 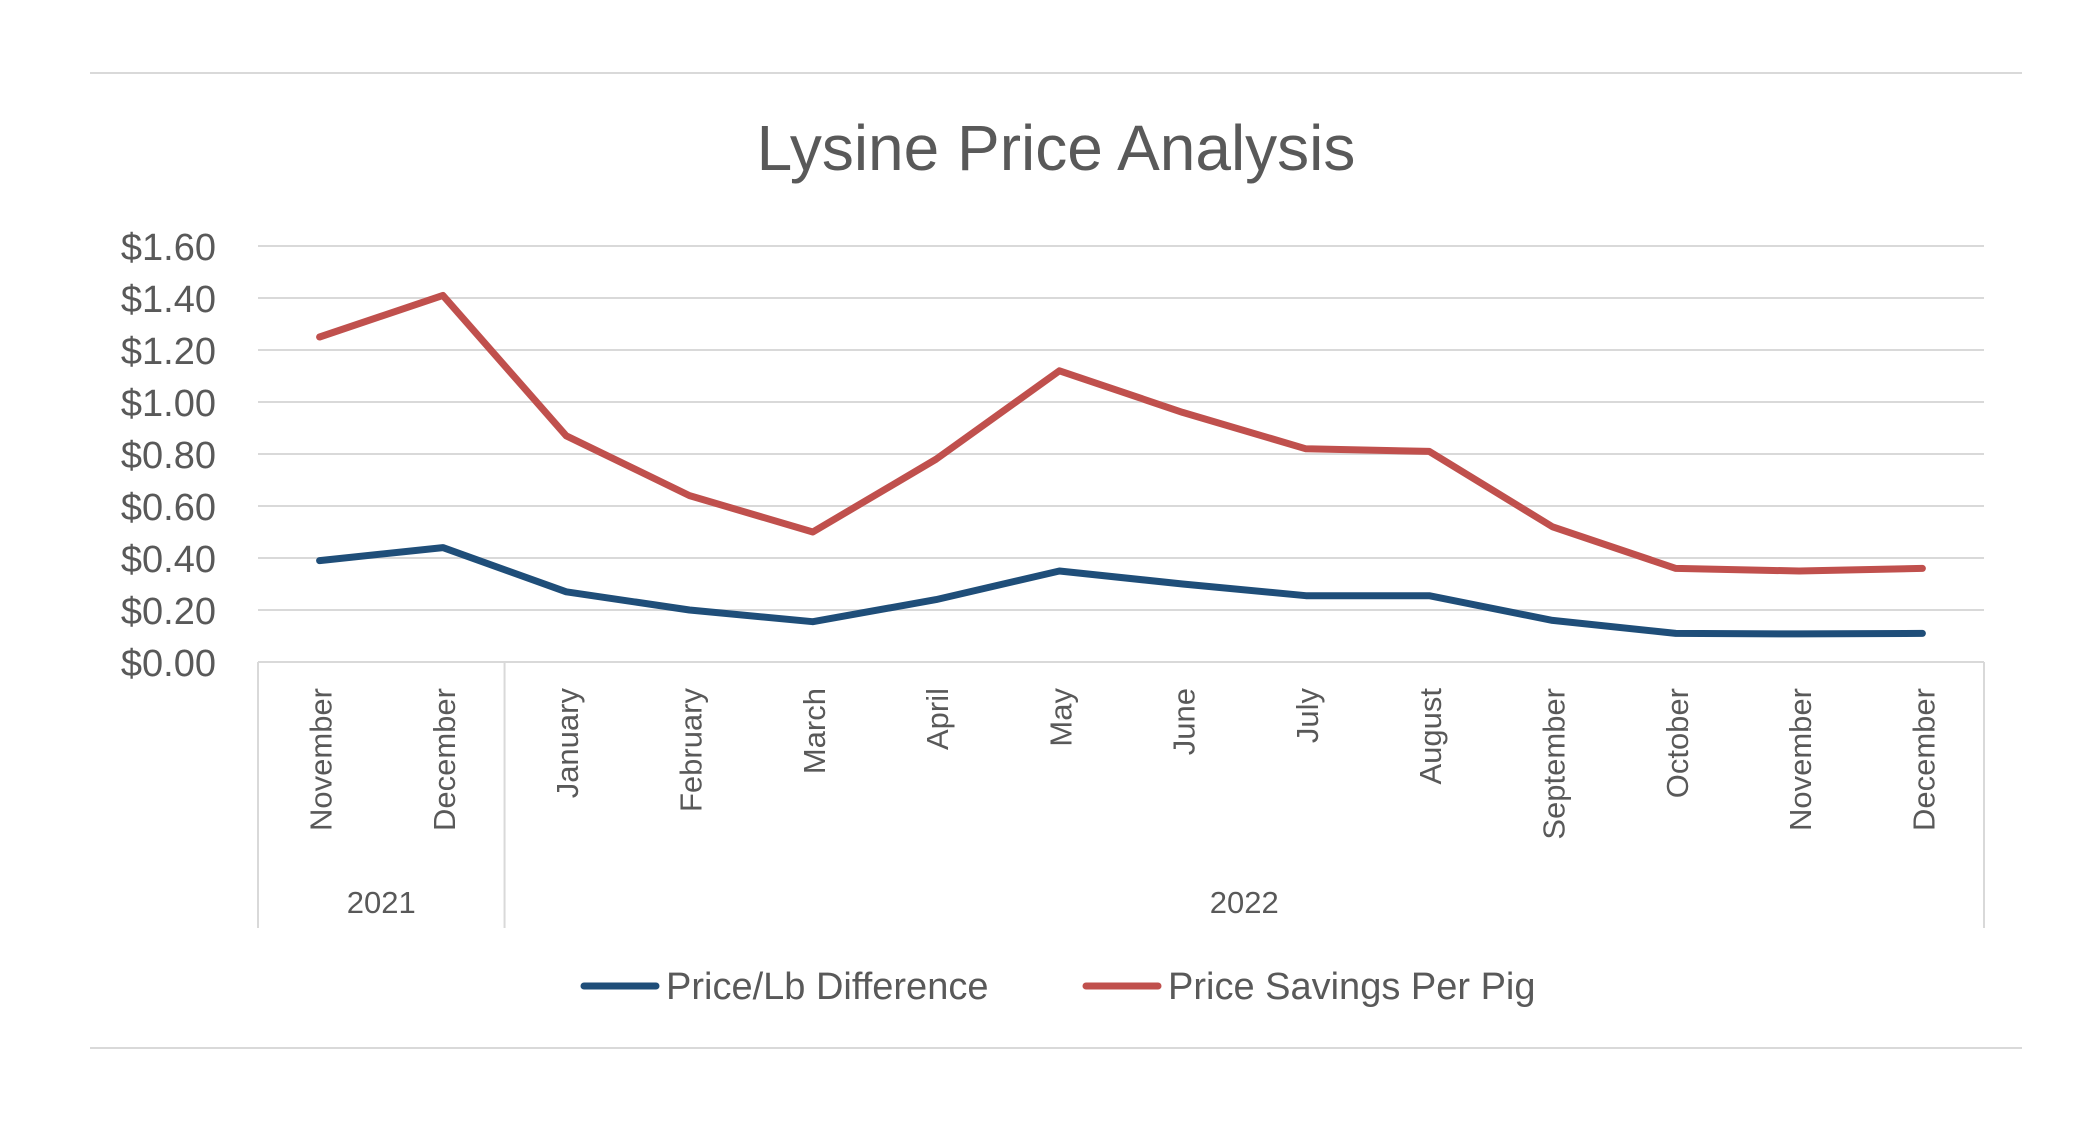 What do you see at coordinates (1184, 721) in the screenshot?
I see `x-tick-label: June` at bounding box center [1184, 721].